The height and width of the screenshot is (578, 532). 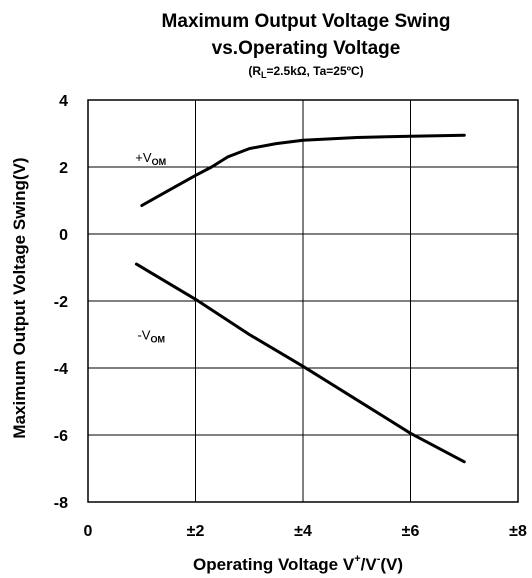 I want to click on x-axis-label-end: (V), so click(x=391, y=564).